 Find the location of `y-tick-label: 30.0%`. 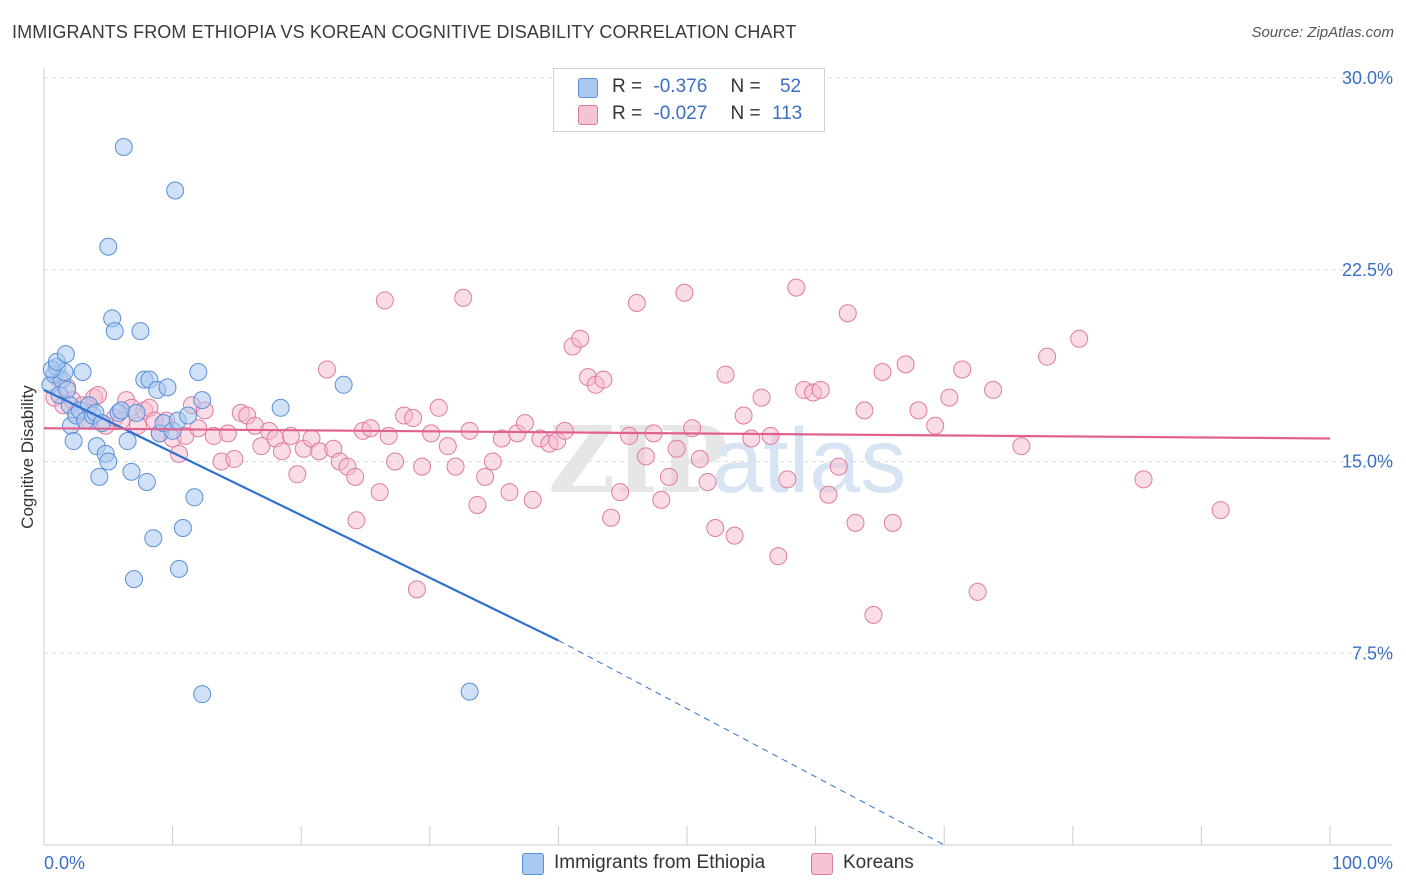

y-tick-label: 30.0% is located at coordinates (1367, 78).